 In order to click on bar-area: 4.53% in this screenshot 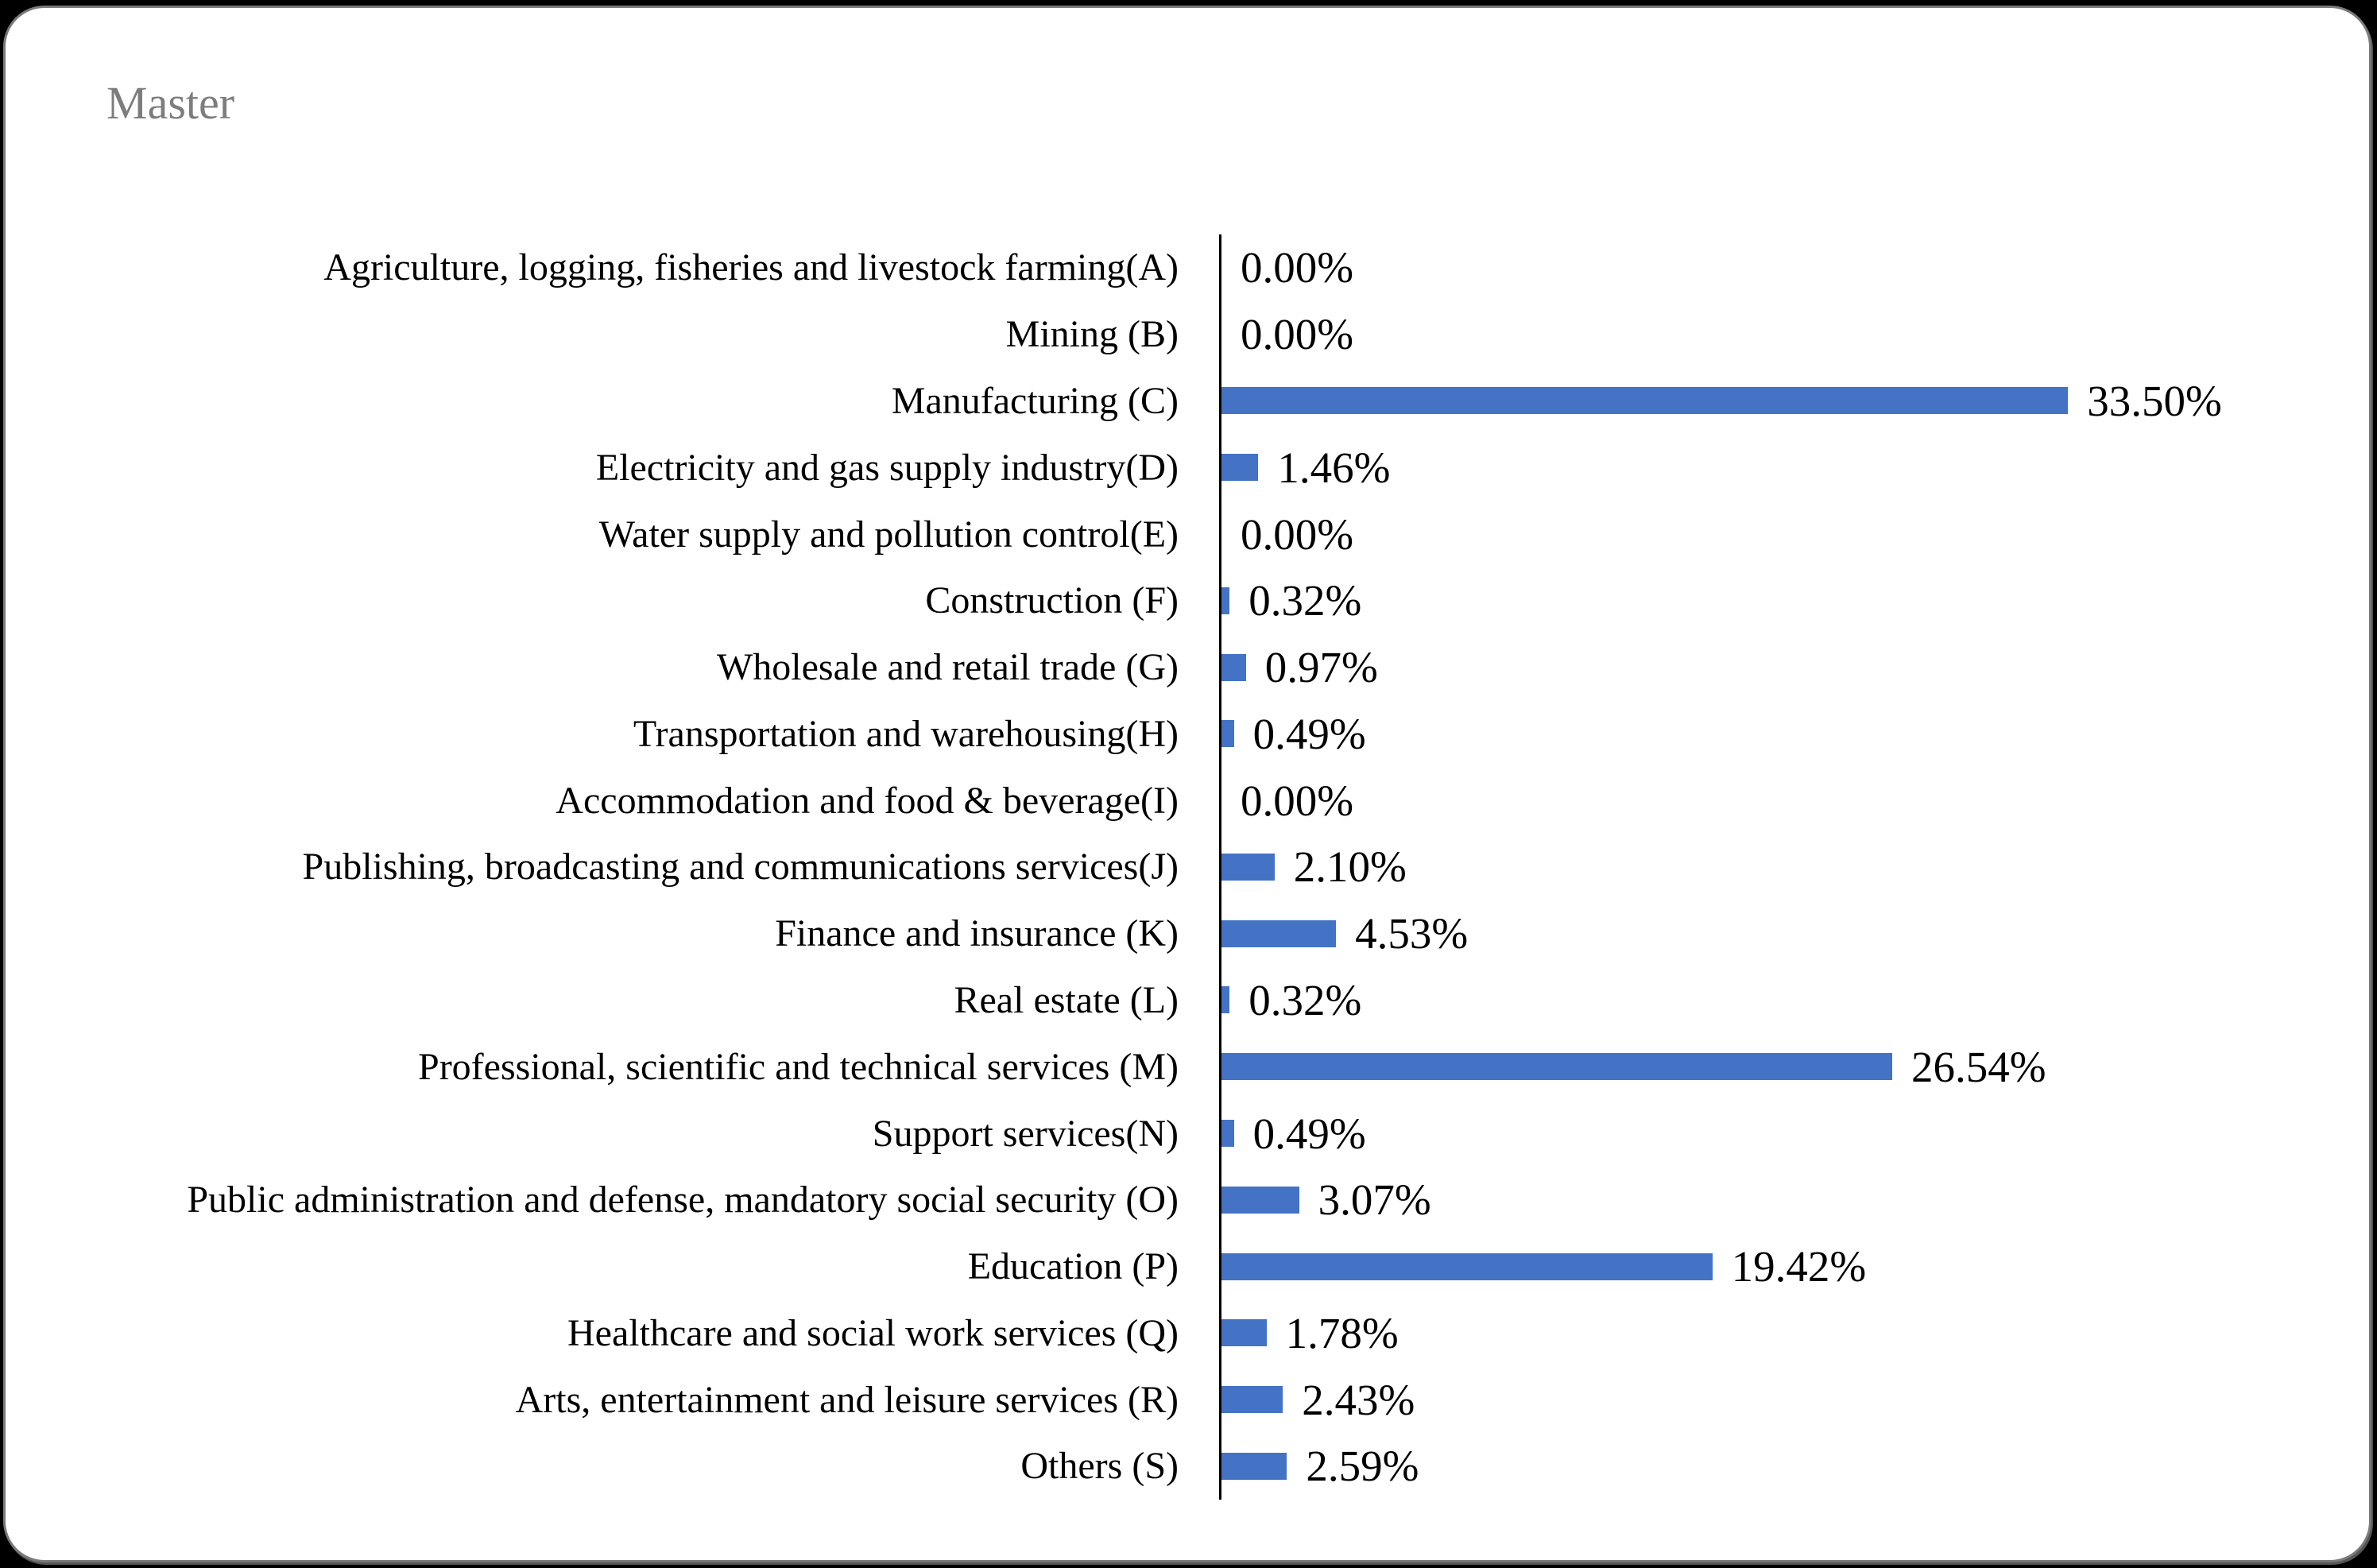, I will do `click(1344, 933)`.